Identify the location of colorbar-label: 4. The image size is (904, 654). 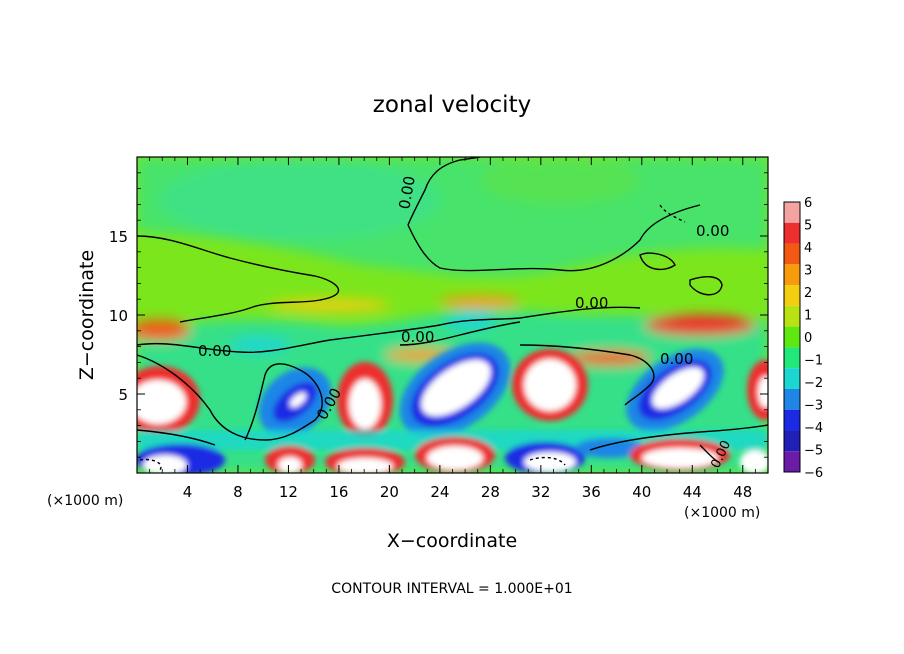
(808, 248).